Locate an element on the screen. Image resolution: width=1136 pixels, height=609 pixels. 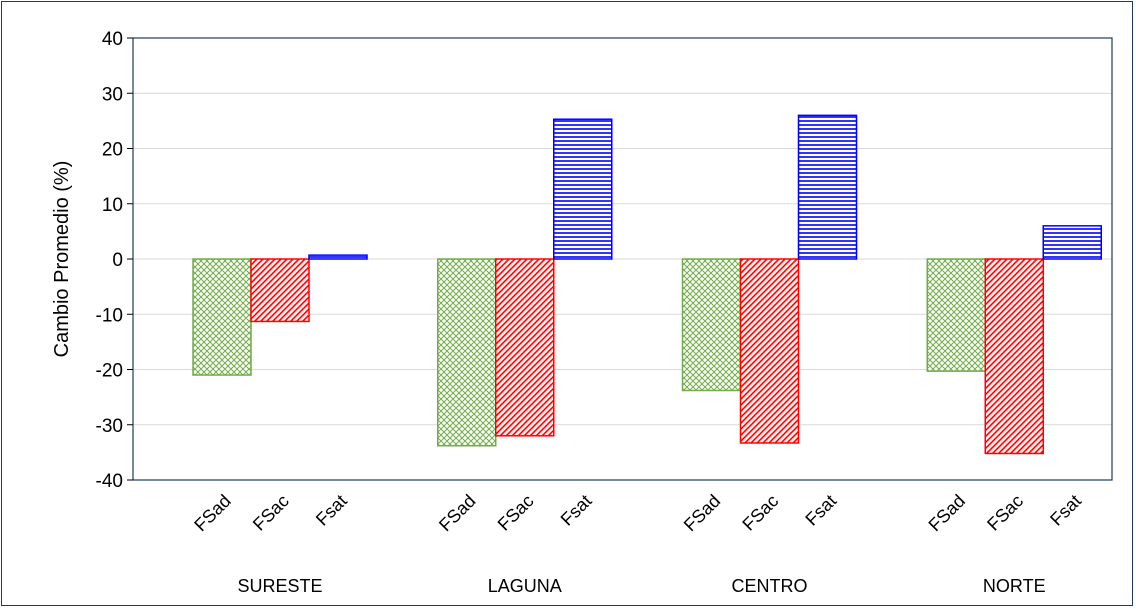
group-label-centro: CENTRO is located at coordinates (770, 586).